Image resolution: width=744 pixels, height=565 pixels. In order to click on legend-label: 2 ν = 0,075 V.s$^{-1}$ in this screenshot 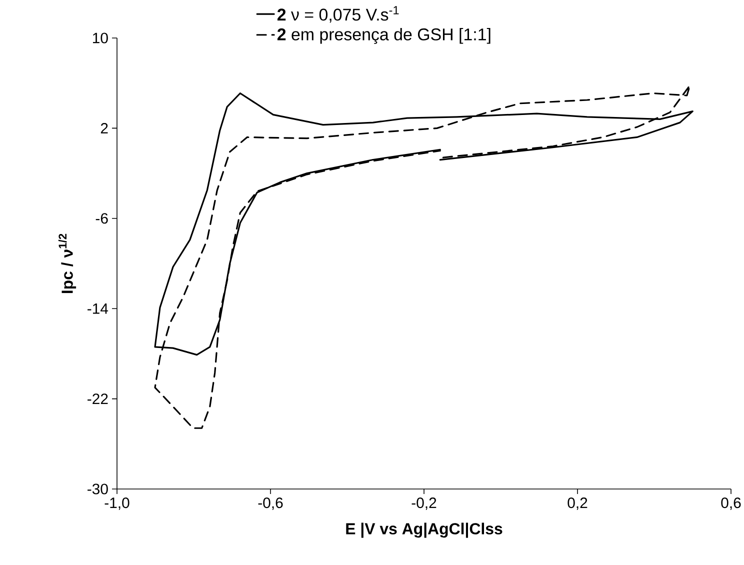, I will do `click(338, 14)`.